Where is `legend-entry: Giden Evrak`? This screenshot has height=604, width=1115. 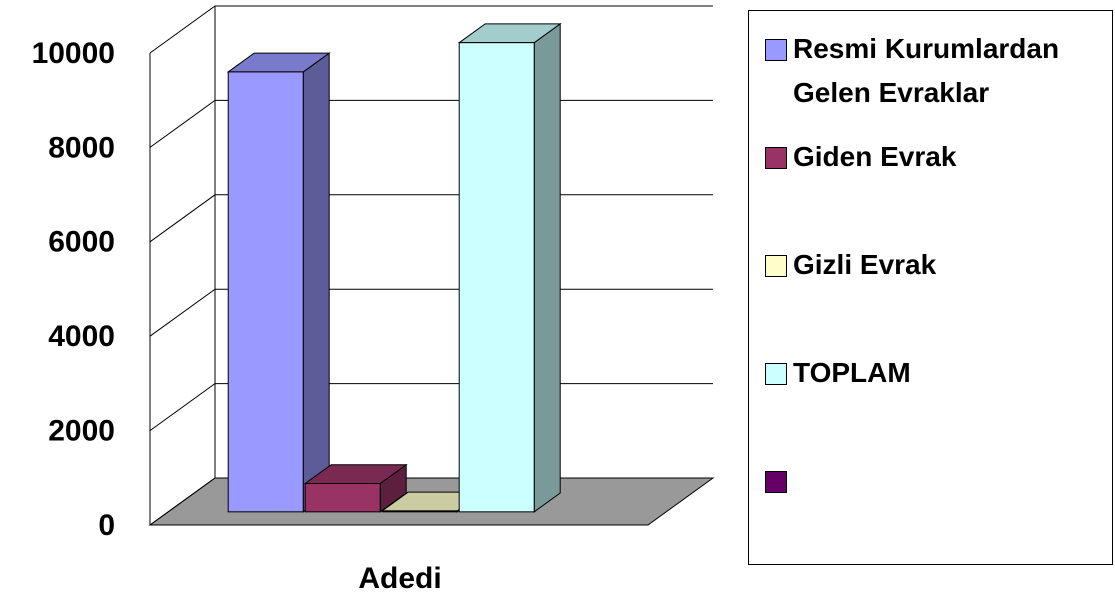 legend-entry: Giden Evrak is located at coordinates (935, 157).